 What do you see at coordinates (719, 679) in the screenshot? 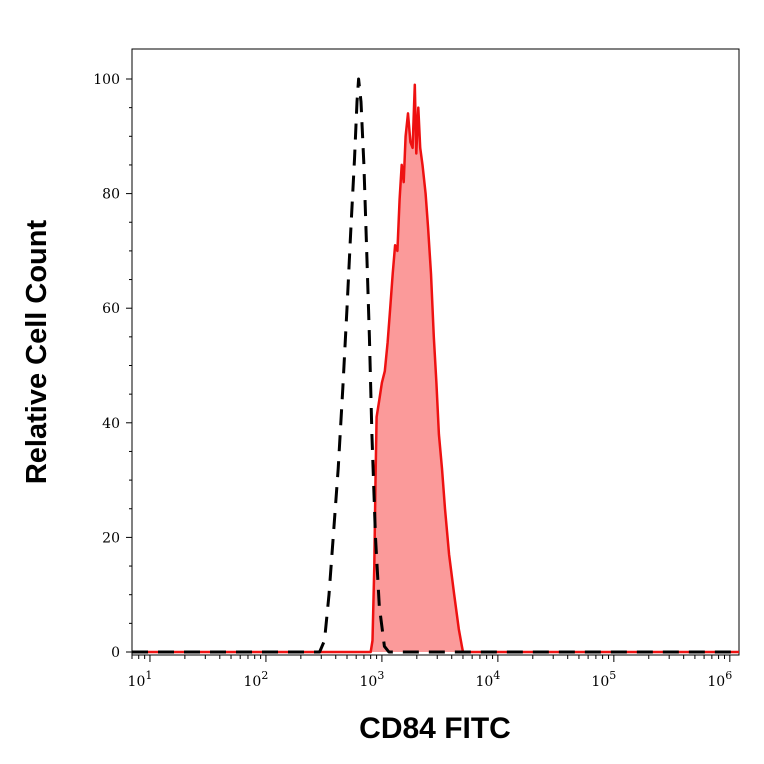
I see `x-tick-label-6: 10⁶` at bounding box center [719, 679].